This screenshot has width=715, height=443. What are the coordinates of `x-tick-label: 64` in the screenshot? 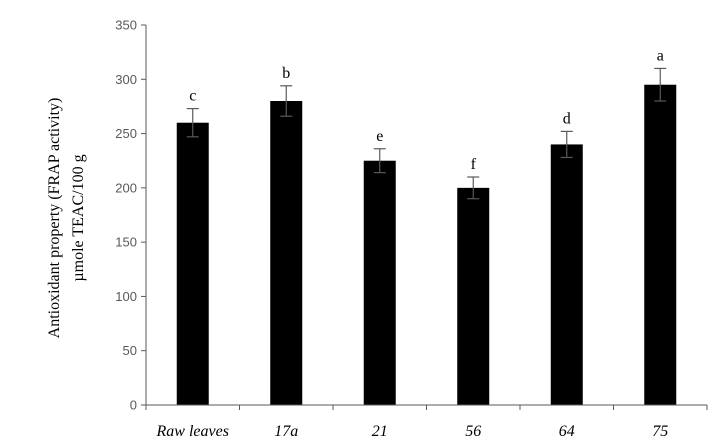 It's located at (567, 431).